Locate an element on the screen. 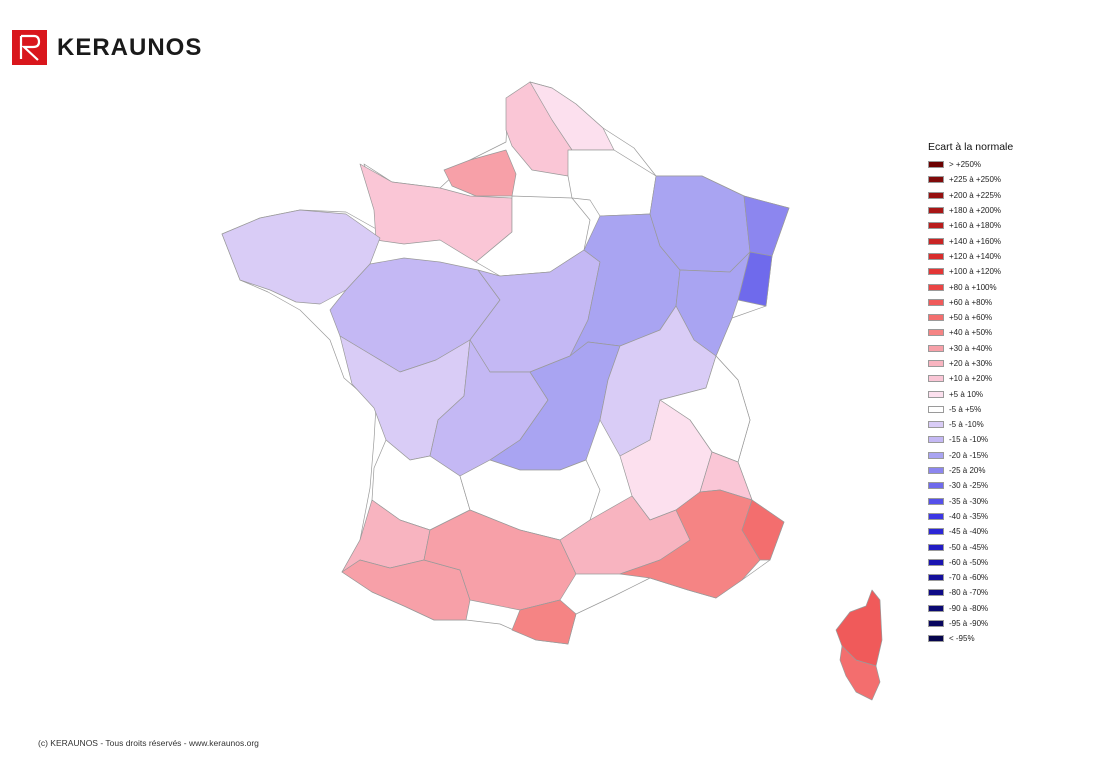  legend-item: +180 à +200% is located at coordinates (970, 210).